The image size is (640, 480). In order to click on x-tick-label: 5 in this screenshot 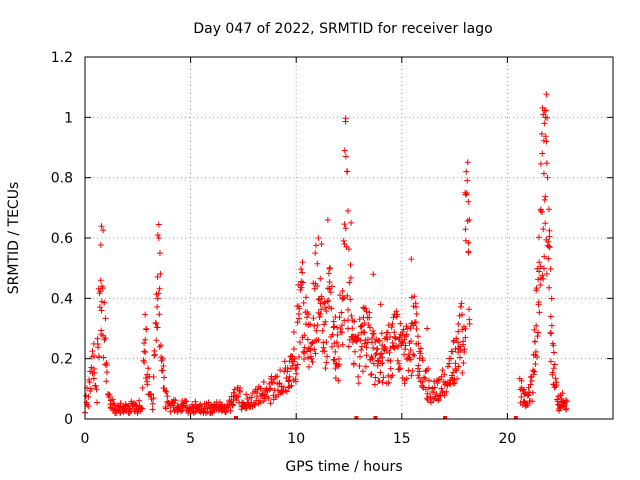, I will do `click(190, 439)`.